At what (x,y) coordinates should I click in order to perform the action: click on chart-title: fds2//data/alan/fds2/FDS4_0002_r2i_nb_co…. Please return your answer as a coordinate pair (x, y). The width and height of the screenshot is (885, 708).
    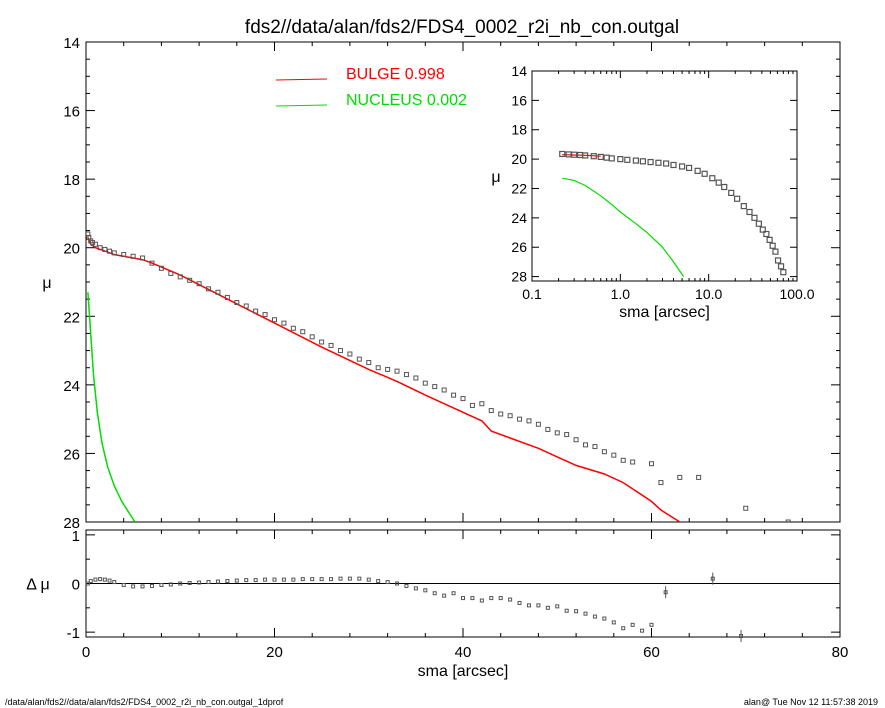
    Looking at the image, I should click on (462, 27).